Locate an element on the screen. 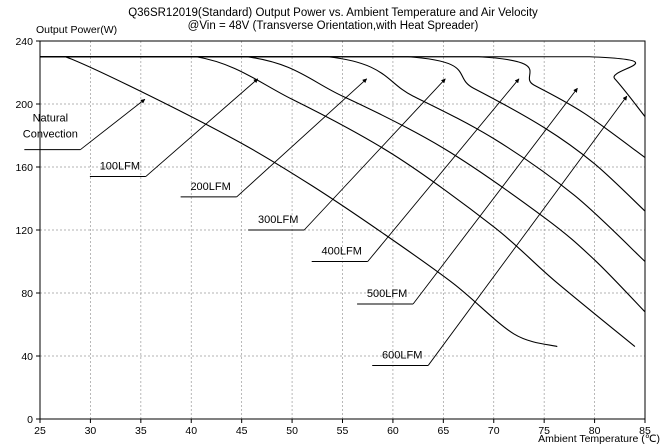 The image size is (666, 447). x-tick-label: 45 is located at coordinates (242, 431).